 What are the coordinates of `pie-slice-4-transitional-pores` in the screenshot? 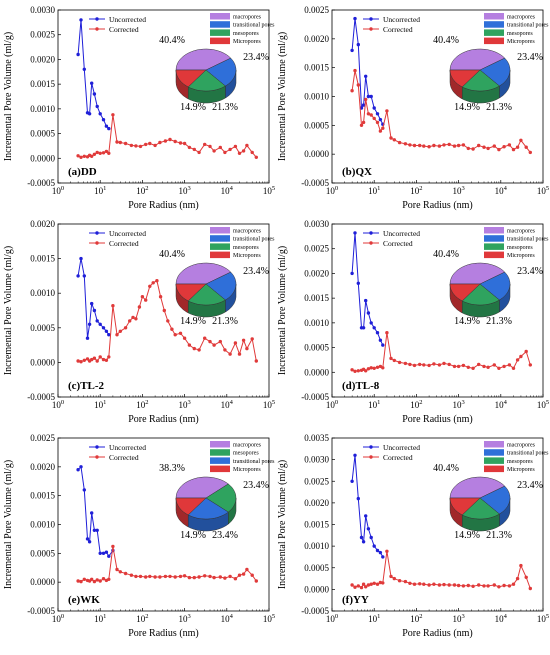 It's located at (208, 508).